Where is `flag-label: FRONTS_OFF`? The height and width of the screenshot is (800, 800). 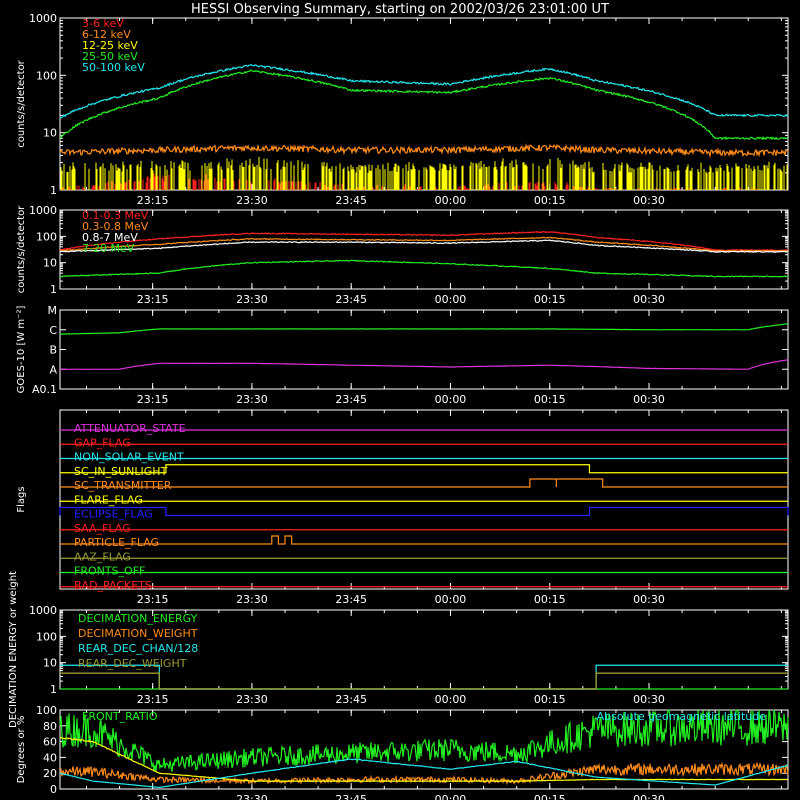
flag-label: FRONTS_OFF is located at coordinates (109, 571).